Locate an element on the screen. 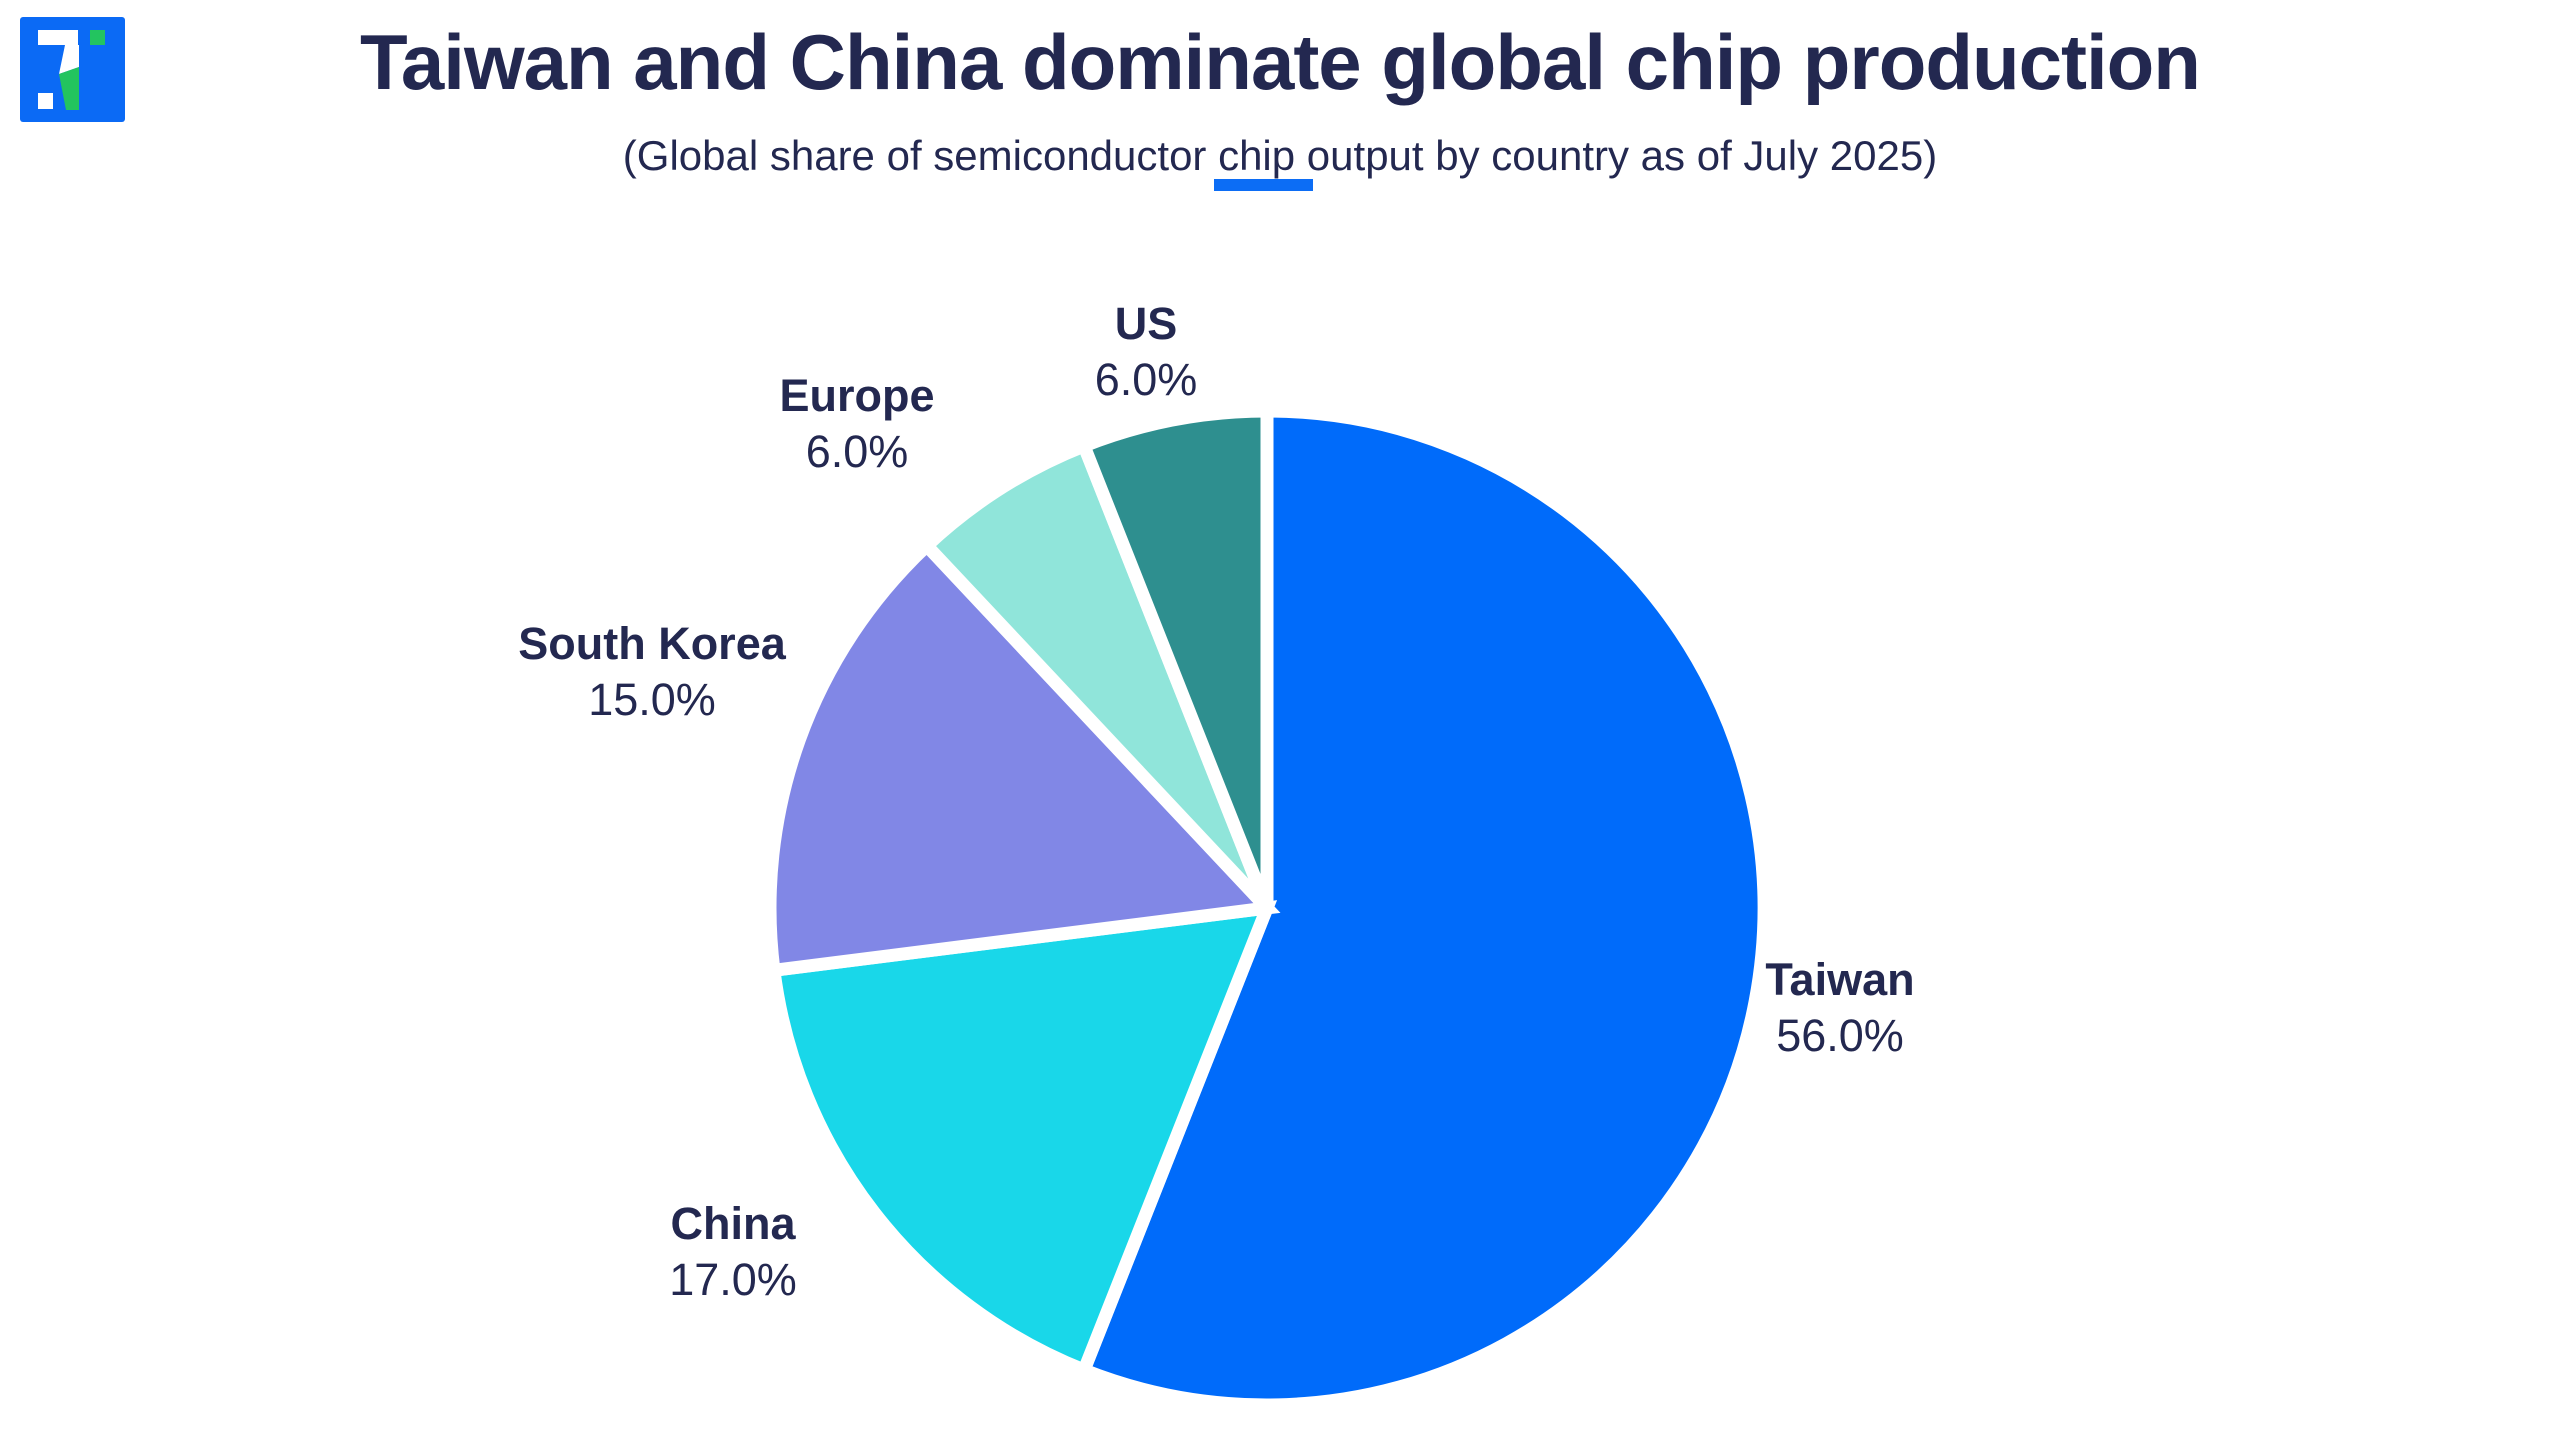 This screenshot has height=1440, width=2560. pie-label-value: 56.0% is located at coordinates (1840, 1035).